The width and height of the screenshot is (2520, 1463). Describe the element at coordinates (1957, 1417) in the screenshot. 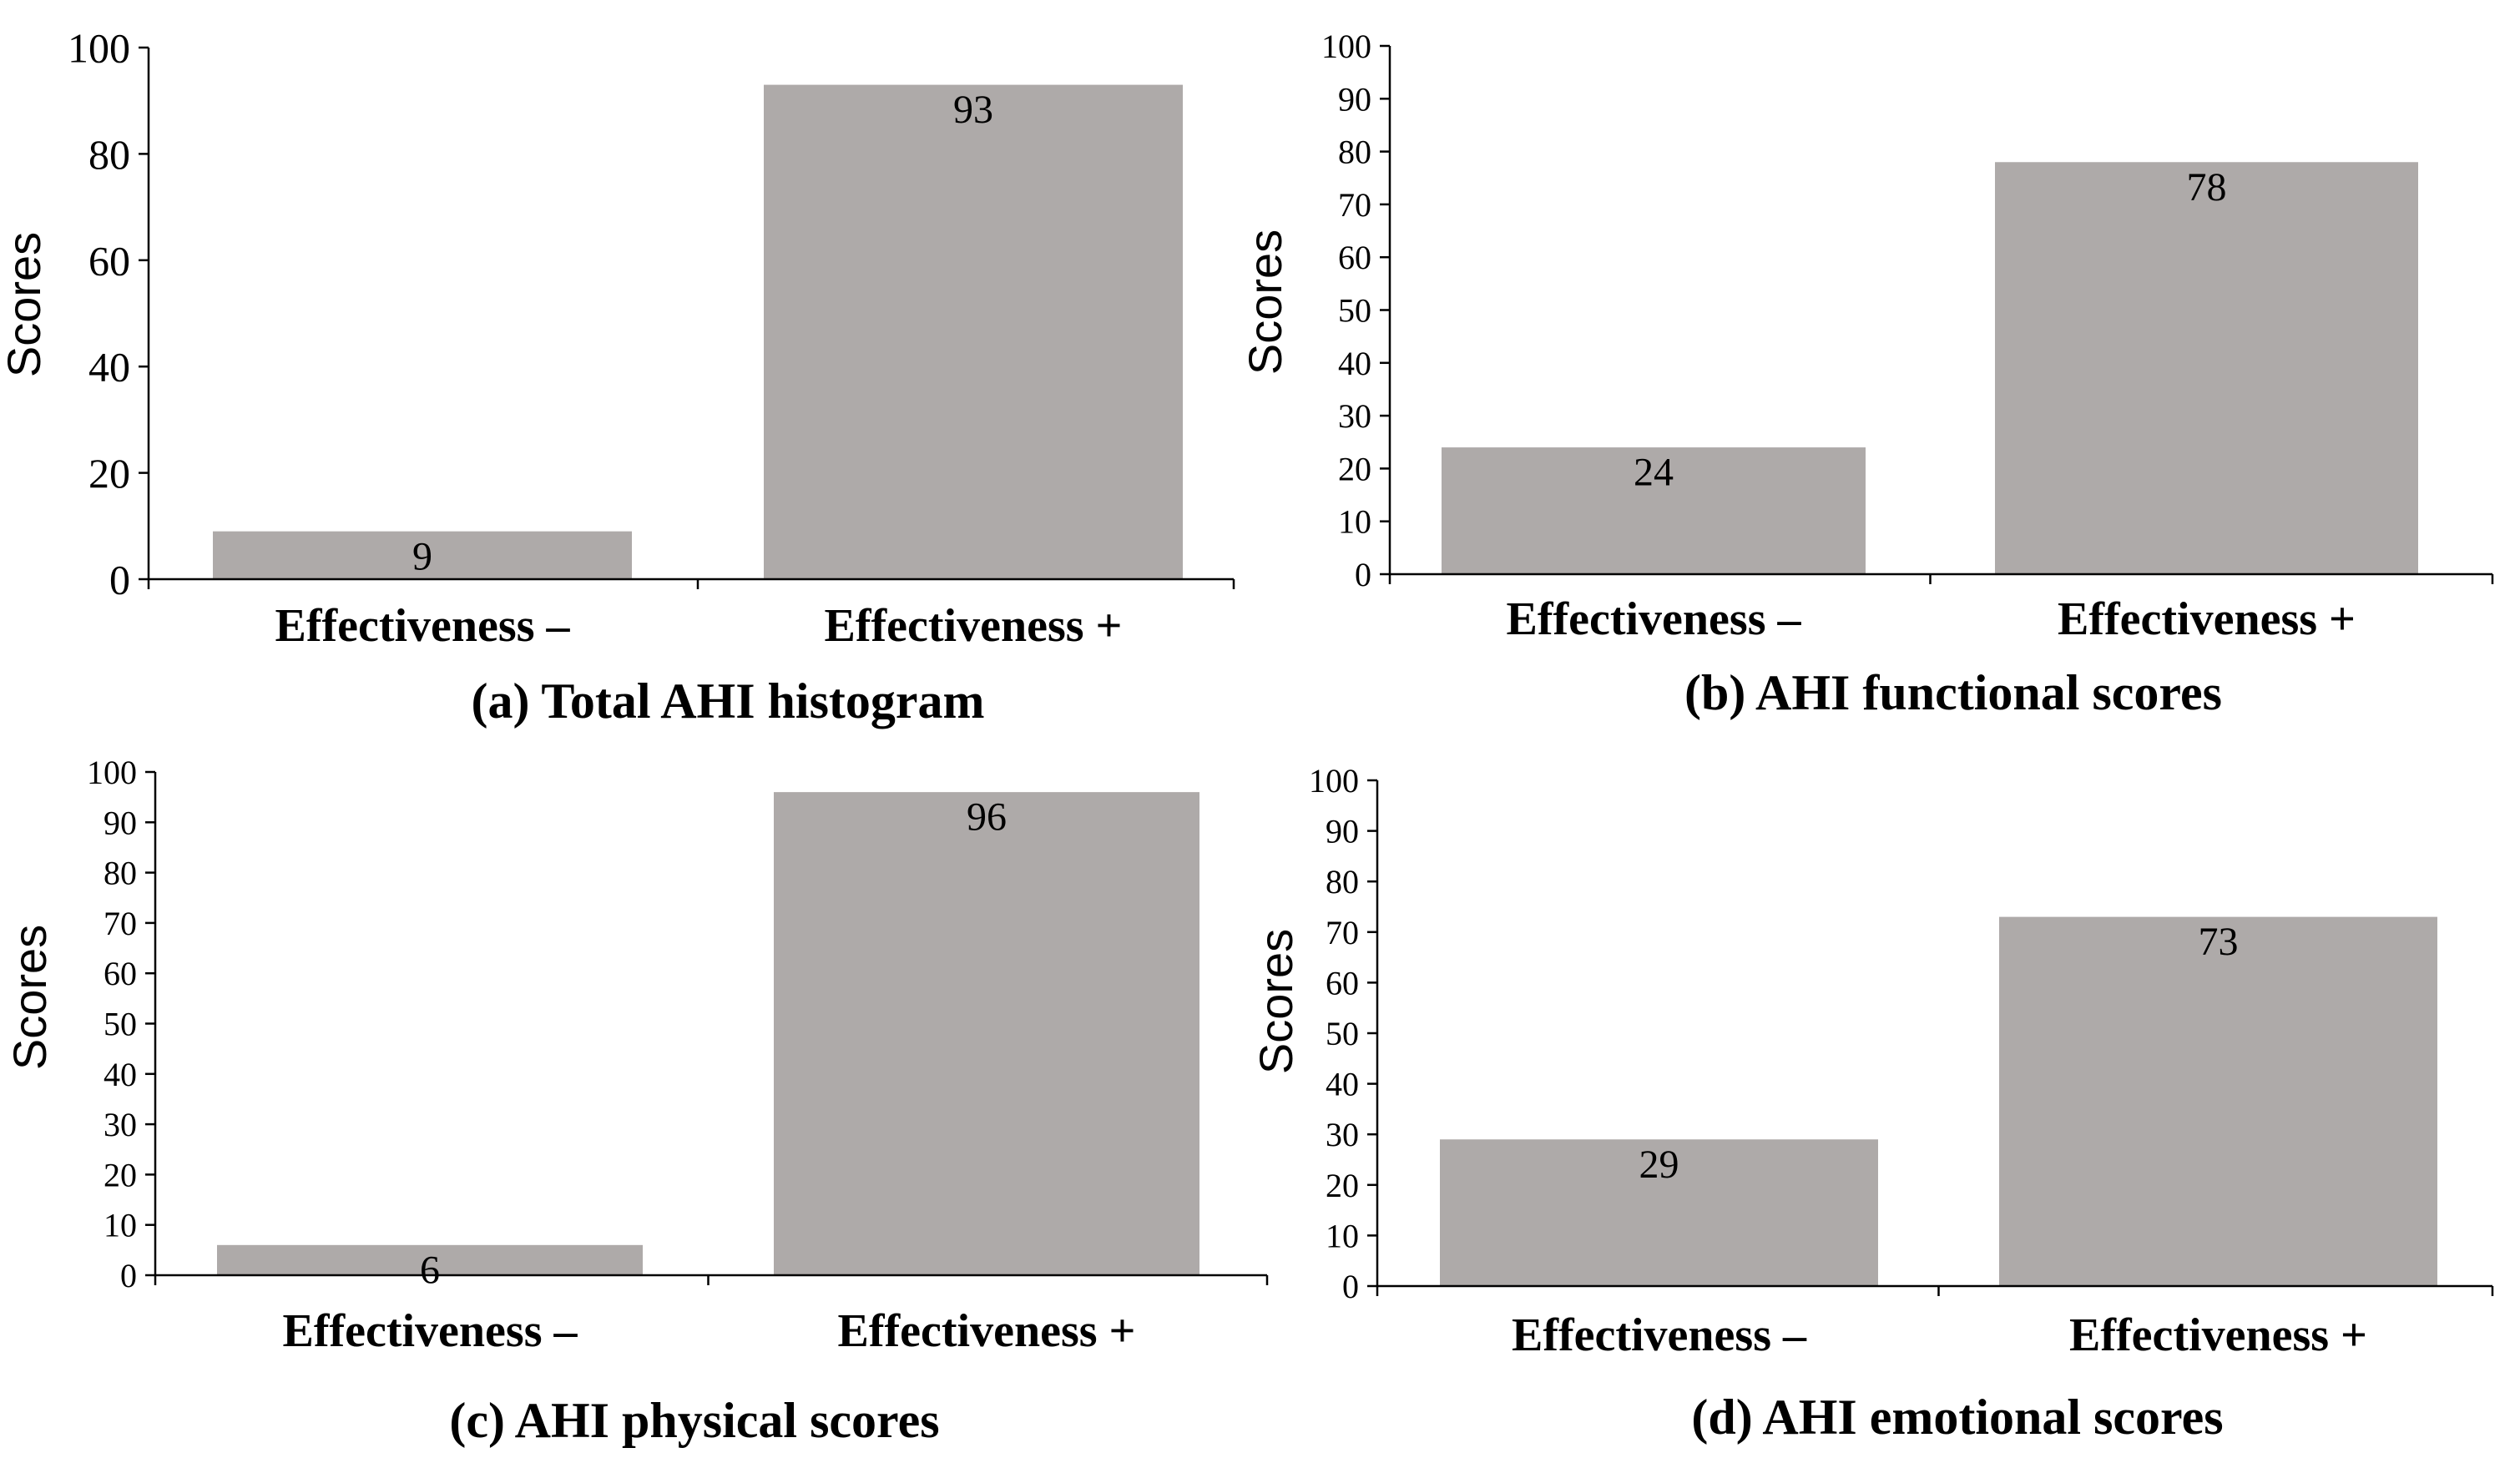

I see `chart-caption: (d) AHI emotional scores` at that location.